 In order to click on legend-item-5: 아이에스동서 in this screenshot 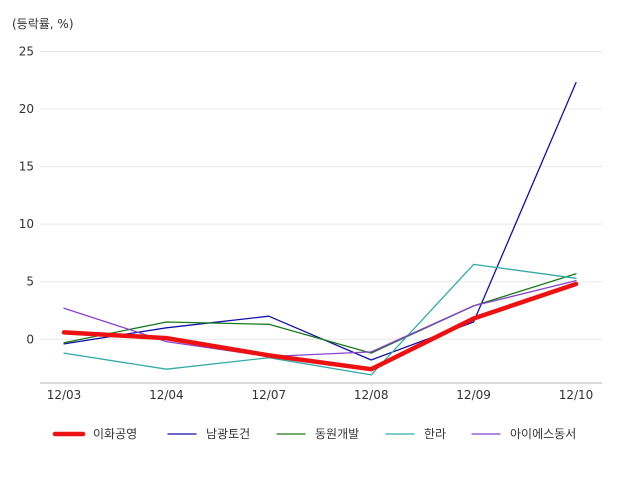, I will do `click(523, 434)`.